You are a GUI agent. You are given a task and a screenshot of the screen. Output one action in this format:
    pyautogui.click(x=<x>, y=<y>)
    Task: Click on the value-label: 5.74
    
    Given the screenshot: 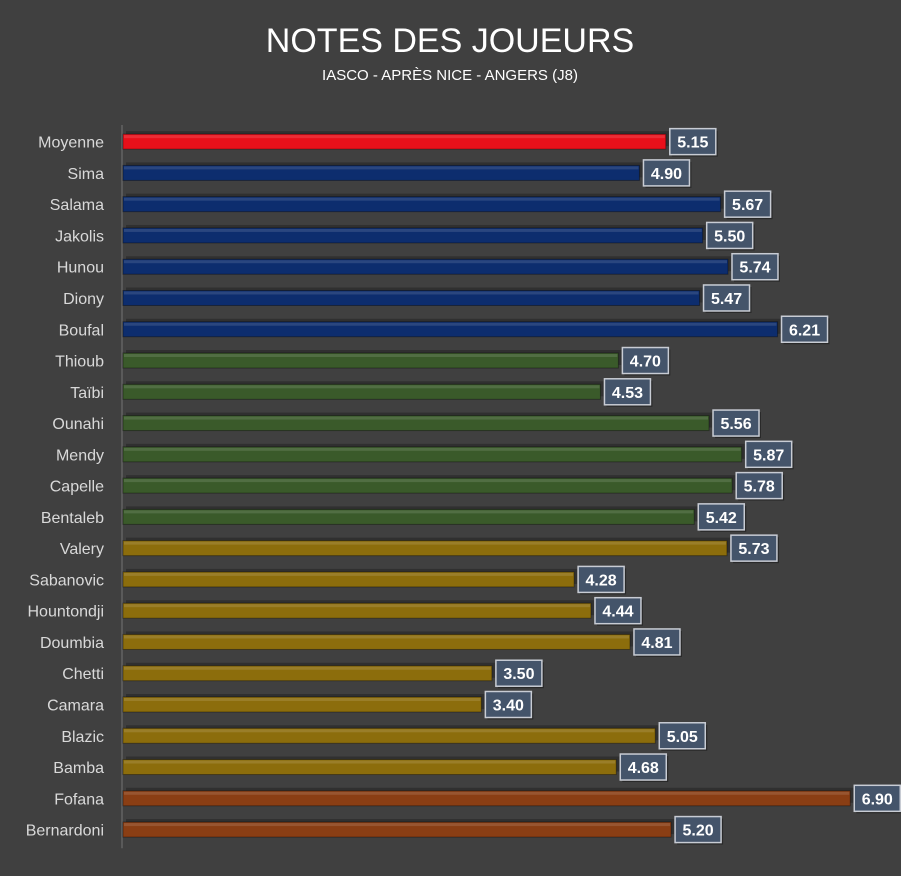 What is the action you would take?
    pyautogui.click(x=754, y=268)
    